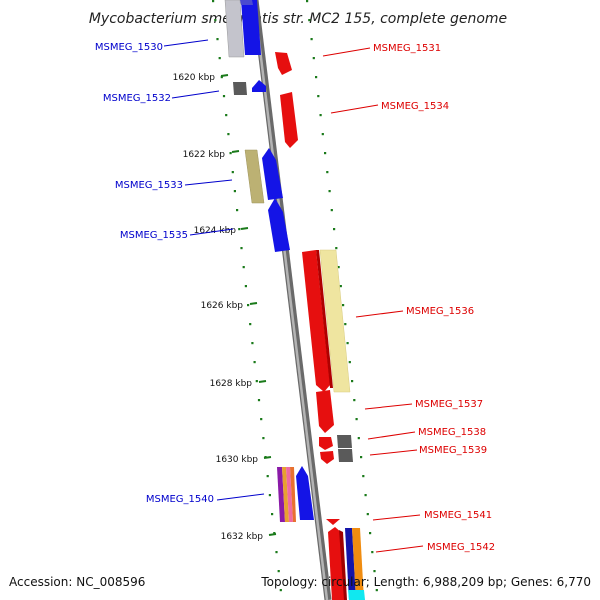  Describe the element at coordinates (272, 174) in the screenshot. I see `gene-feature-msmeg-1533-arrow` at that location.